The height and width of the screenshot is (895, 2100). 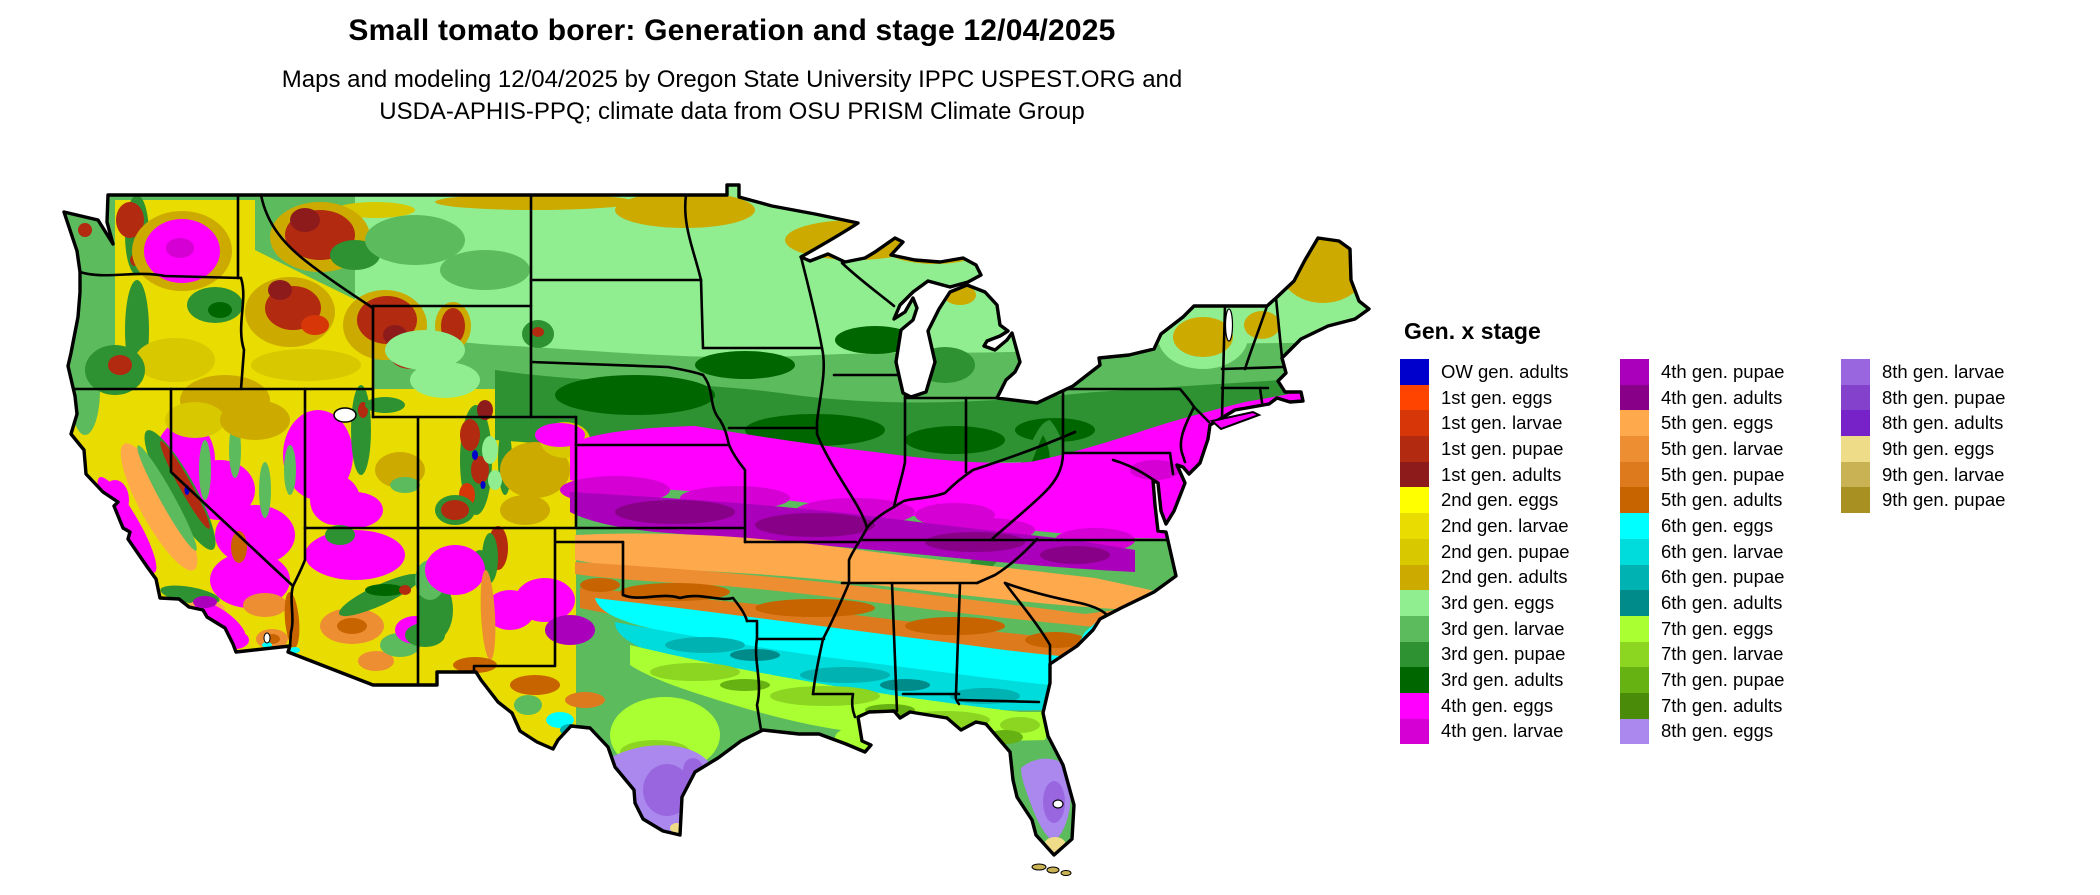 What do you see at coordinates (1235, 420) in the screenshot?
I see `long-island` at bounding box center [1235, 420].